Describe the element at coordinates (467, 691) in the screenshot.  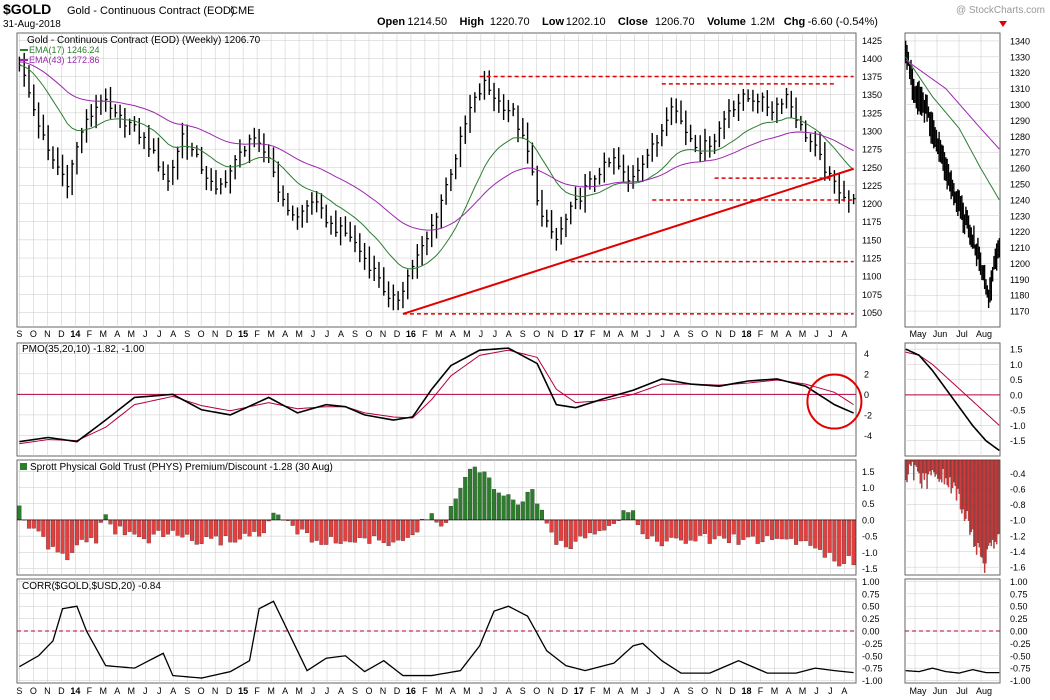
I see `x-tick-label: M` at that location.